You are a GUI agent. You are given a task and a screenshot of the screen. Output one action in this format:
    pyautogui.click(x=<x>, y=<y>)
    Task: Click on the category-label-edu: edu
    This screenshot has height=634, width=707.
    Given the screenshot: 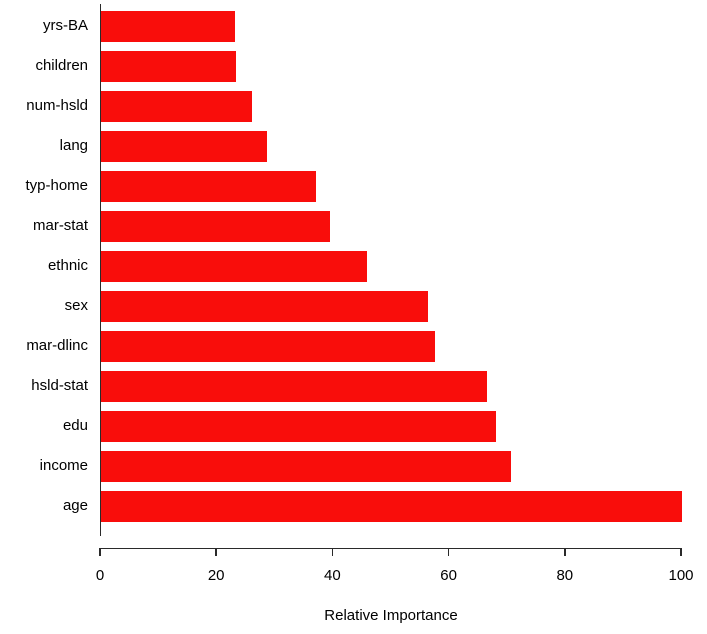 What is the action you would take?
    pyautogui.click(x=75, y=425)
    